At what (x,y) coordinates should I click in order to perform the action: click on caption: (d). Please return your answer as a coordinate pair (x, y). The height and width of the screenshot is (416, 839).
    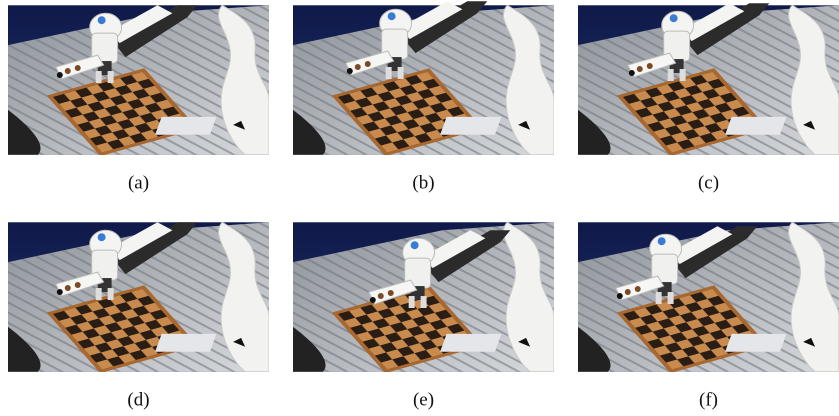
    Looking at the image, I should click on (138, 399).